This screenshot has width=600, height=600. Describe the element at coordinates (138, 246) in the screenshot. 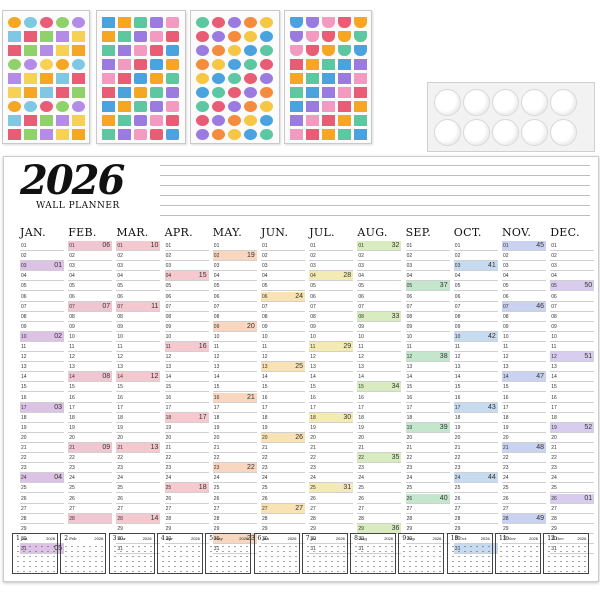

I see `day-row: 01 10` at that location.